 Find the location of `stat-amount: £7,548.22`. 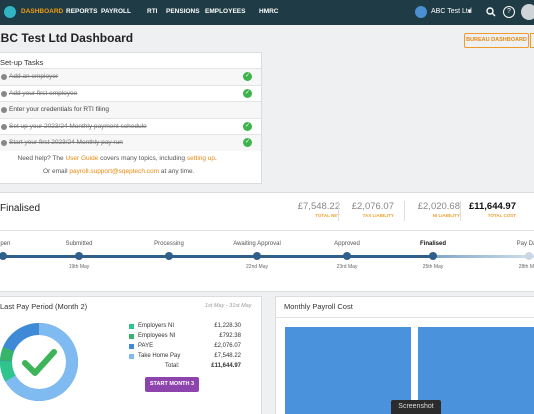

stat-amount: £7,548.22 is located at coordinates (318, 206).